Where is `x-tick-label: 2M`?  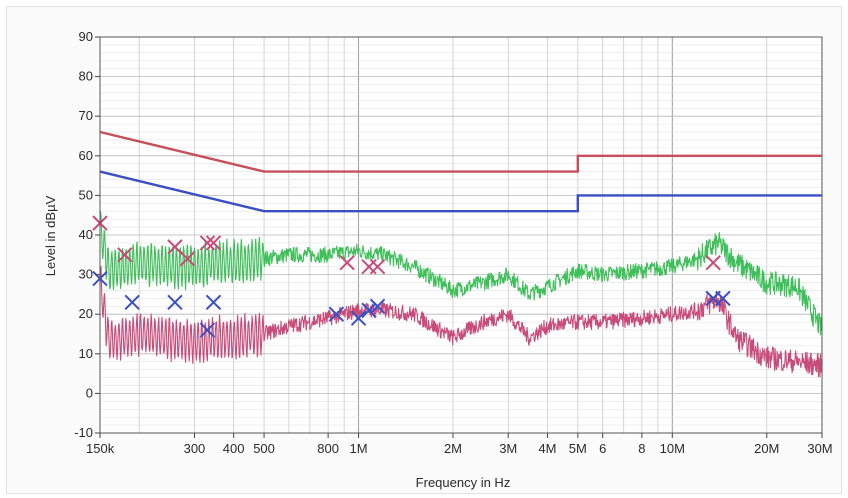 x-tick-label: 2M is located at coordinates (453, 448).